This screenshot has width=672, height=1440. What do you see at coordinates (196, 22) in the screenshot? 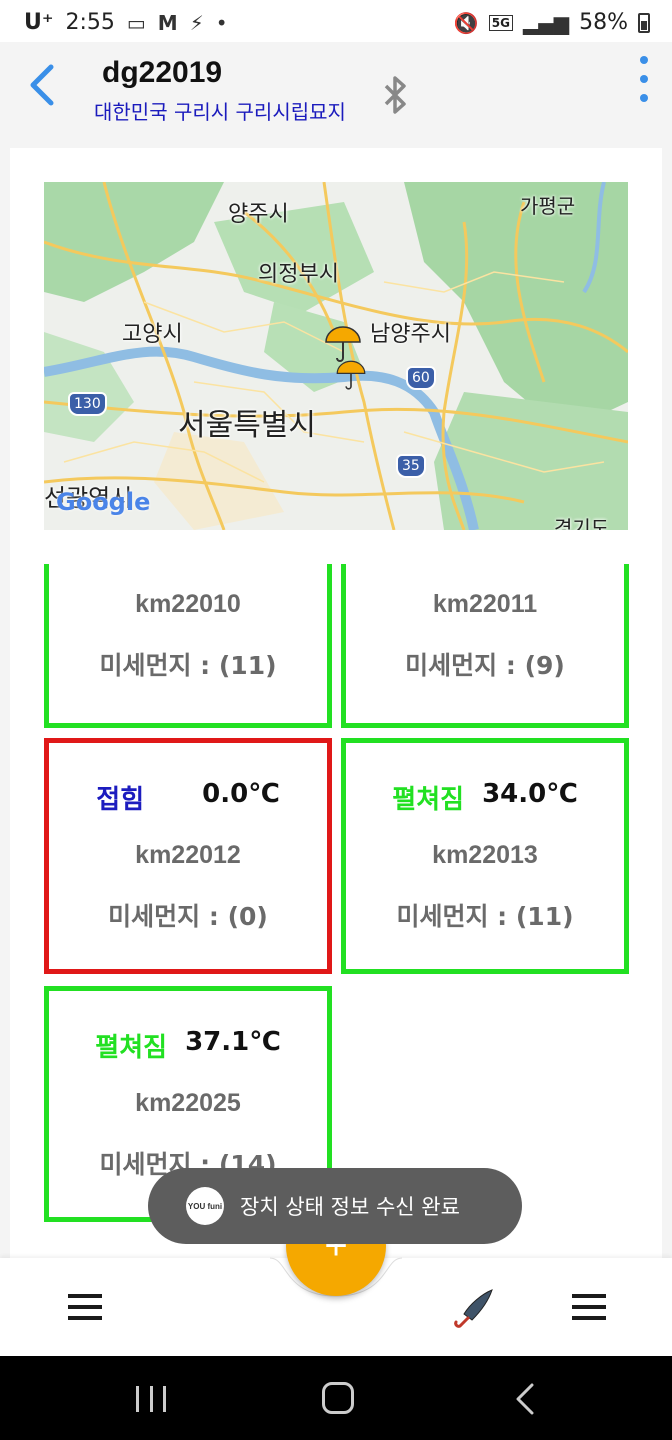
I see `app-notification-icon: ⚡` at bounding box center [196, 22].